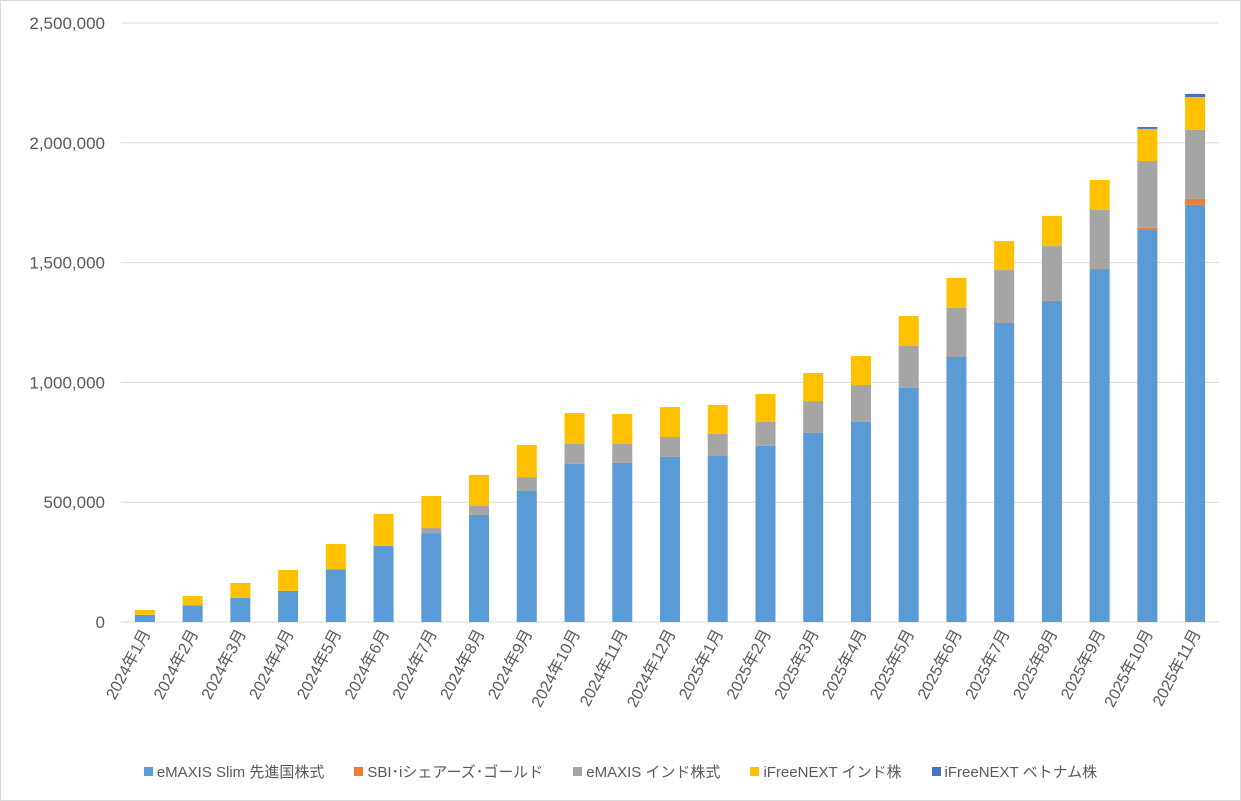 This screenshot has width=1241, height=801. Describe the element at coordinates (1021, 772) in the screenshot. I see `legend-label: iFreeNEXT ベトナム株` at that location.